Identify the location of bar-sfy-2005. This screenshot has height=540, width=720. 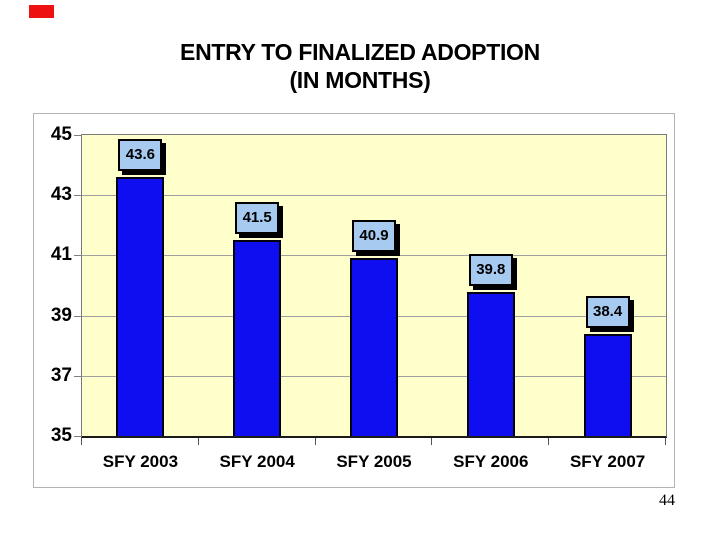
(374, 347).